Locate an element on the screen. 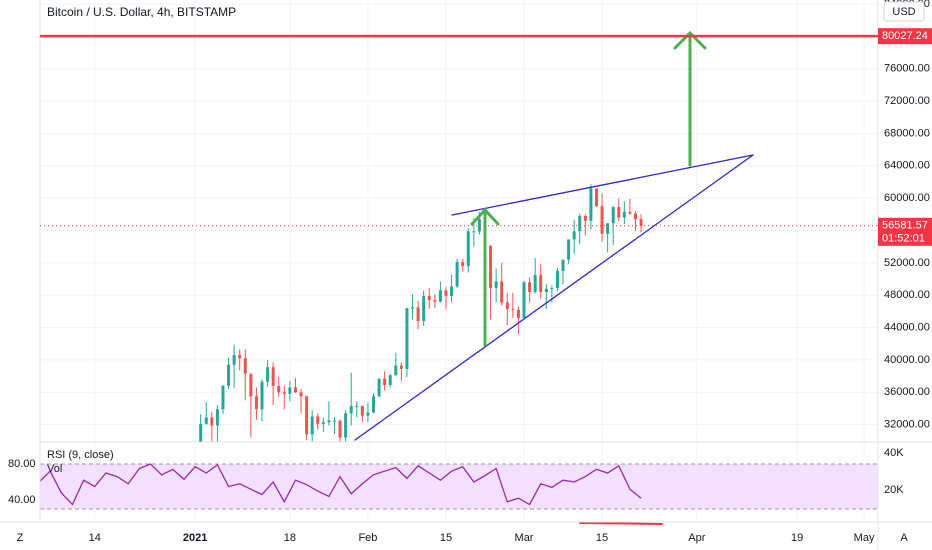 This screenshot has width=932, height=550. price-label: 56581.57 is located at coordinates (905, 226).